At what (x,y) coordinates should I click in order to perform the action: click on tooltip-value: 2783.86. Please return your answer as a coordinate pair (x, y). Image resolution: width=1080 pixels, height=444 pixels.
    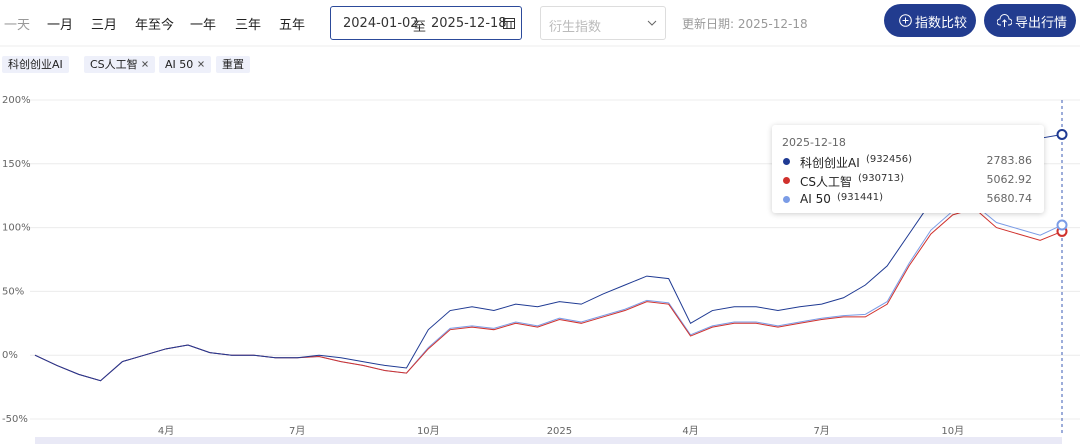
    Looking at the image, I should click on (1009, 160).